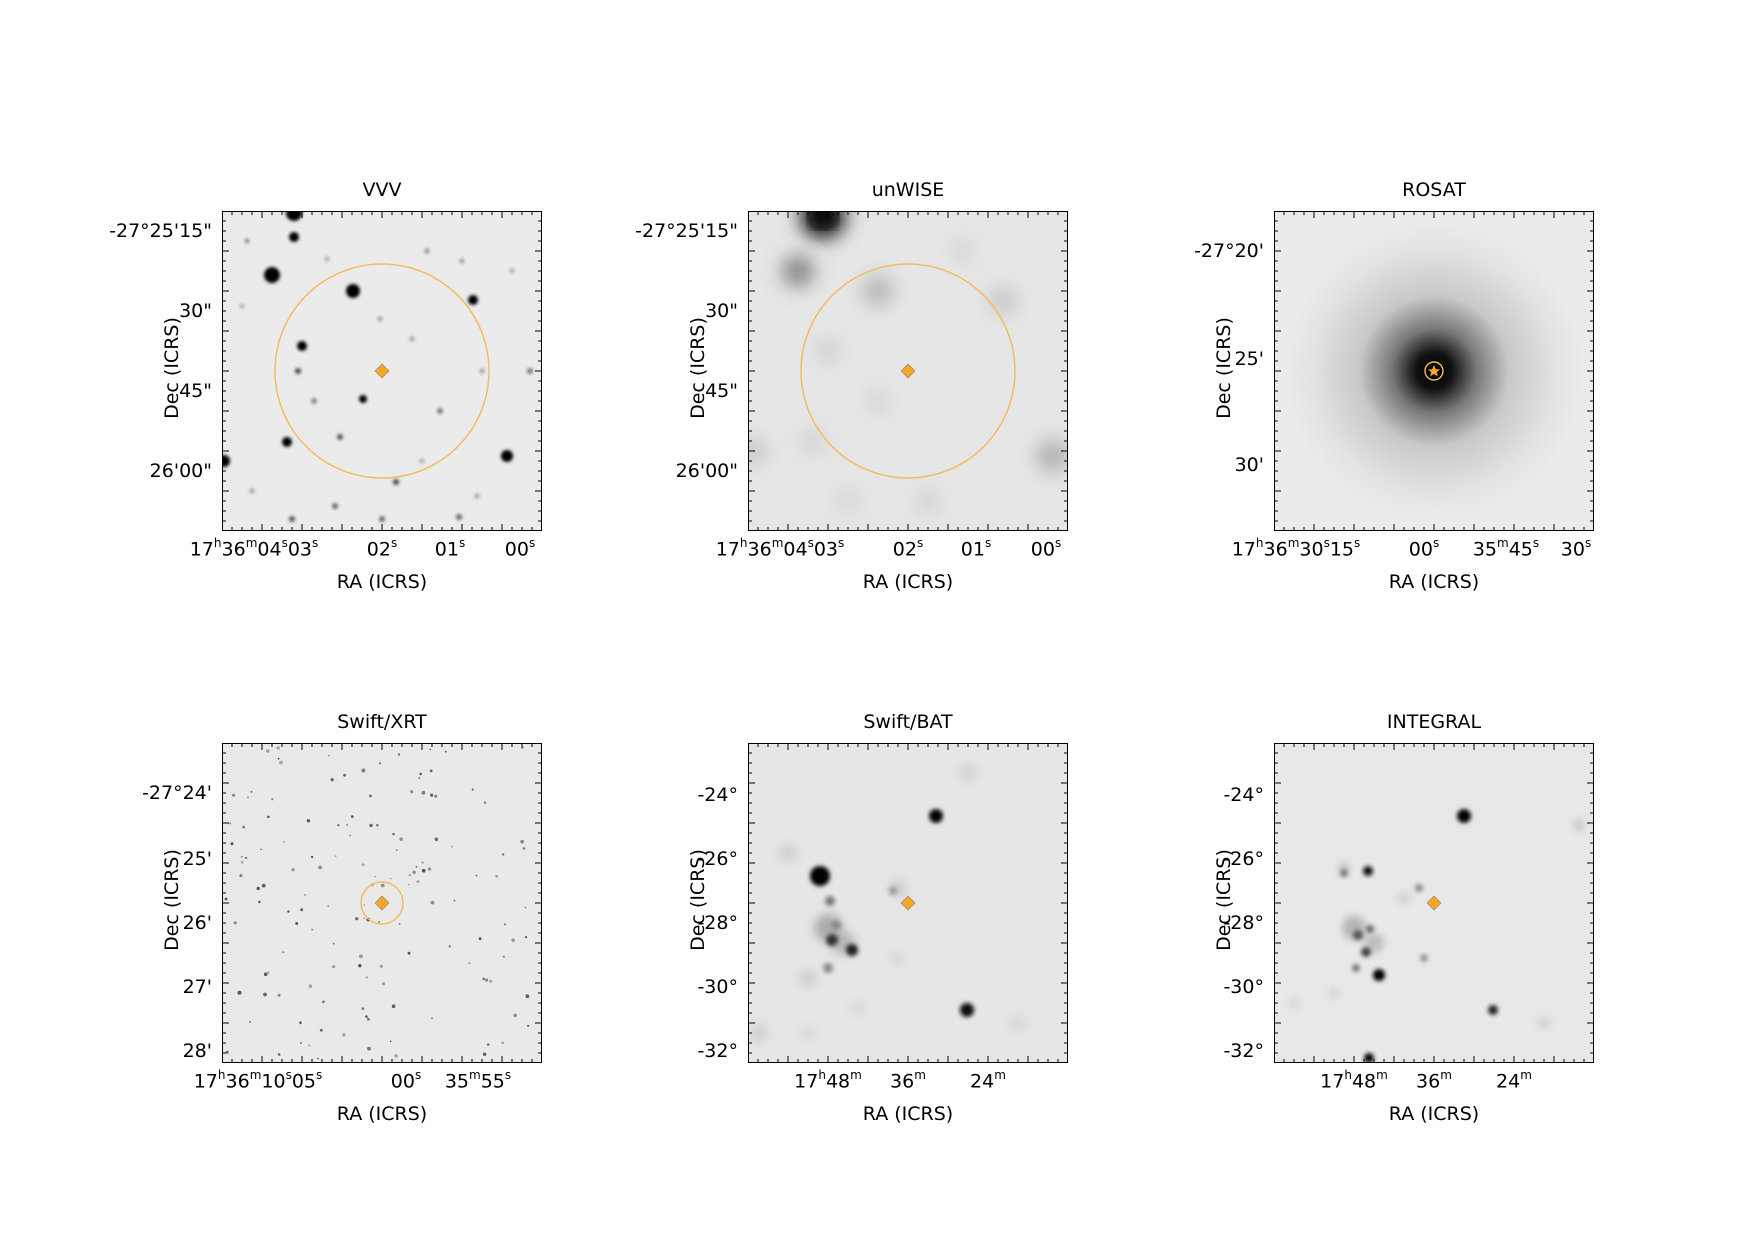 This screenshot has height=1250, width=1750. I want to click on xtick-label: 17h36m30s15s, so click(1296, 548).